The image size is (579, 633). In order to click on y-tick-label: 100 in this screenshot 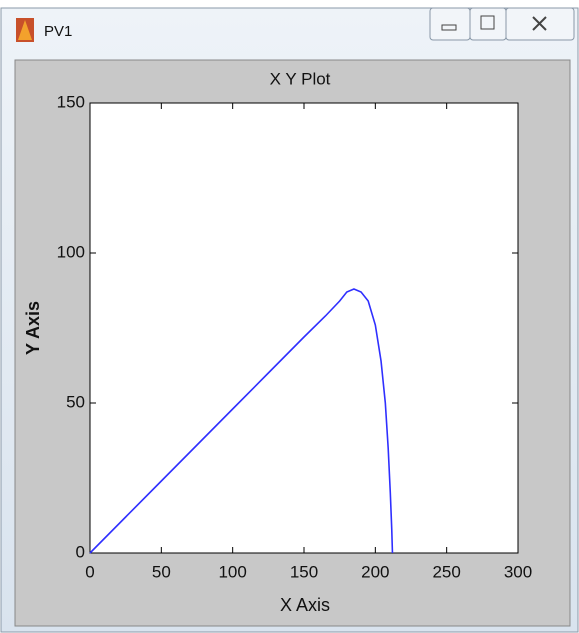, I will do `click(71, 251)`.